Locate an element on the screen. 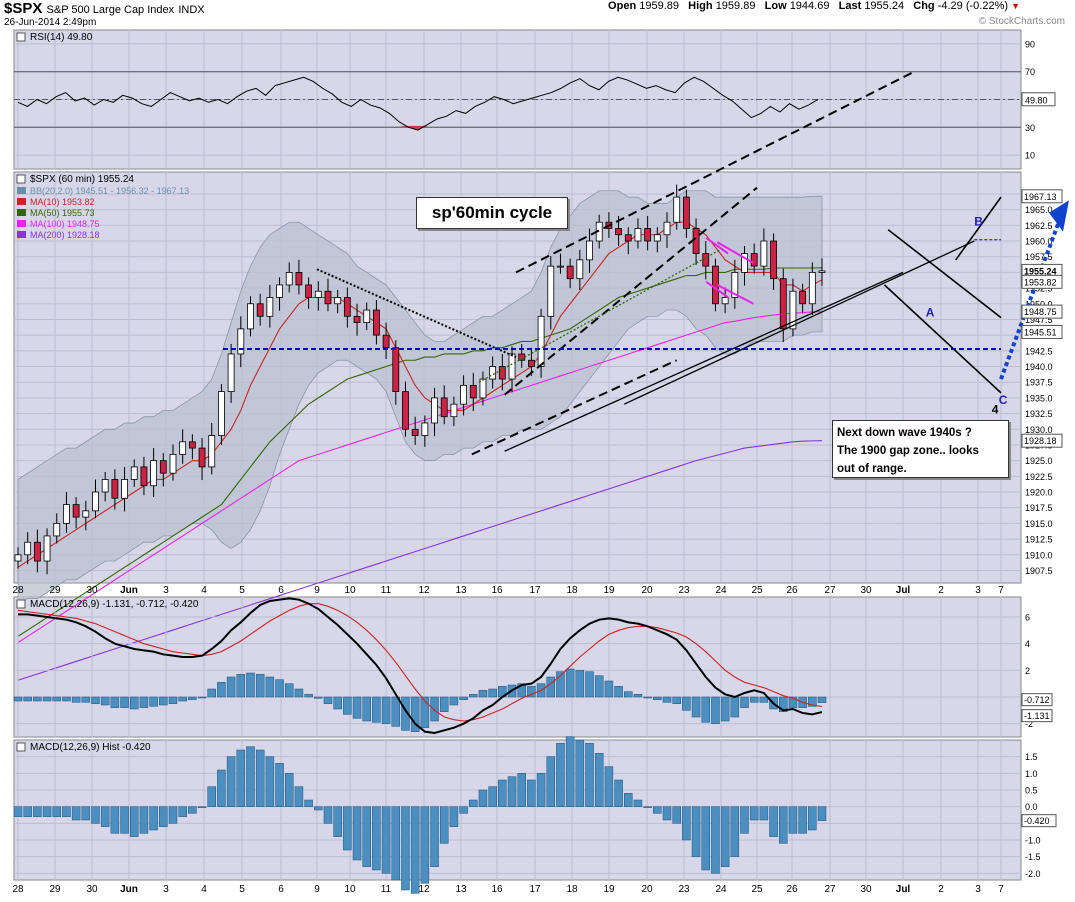 The width and height of the screenshot is (1075, 902). hist-xtick-label: 17 is located at coordinates (535, 889).